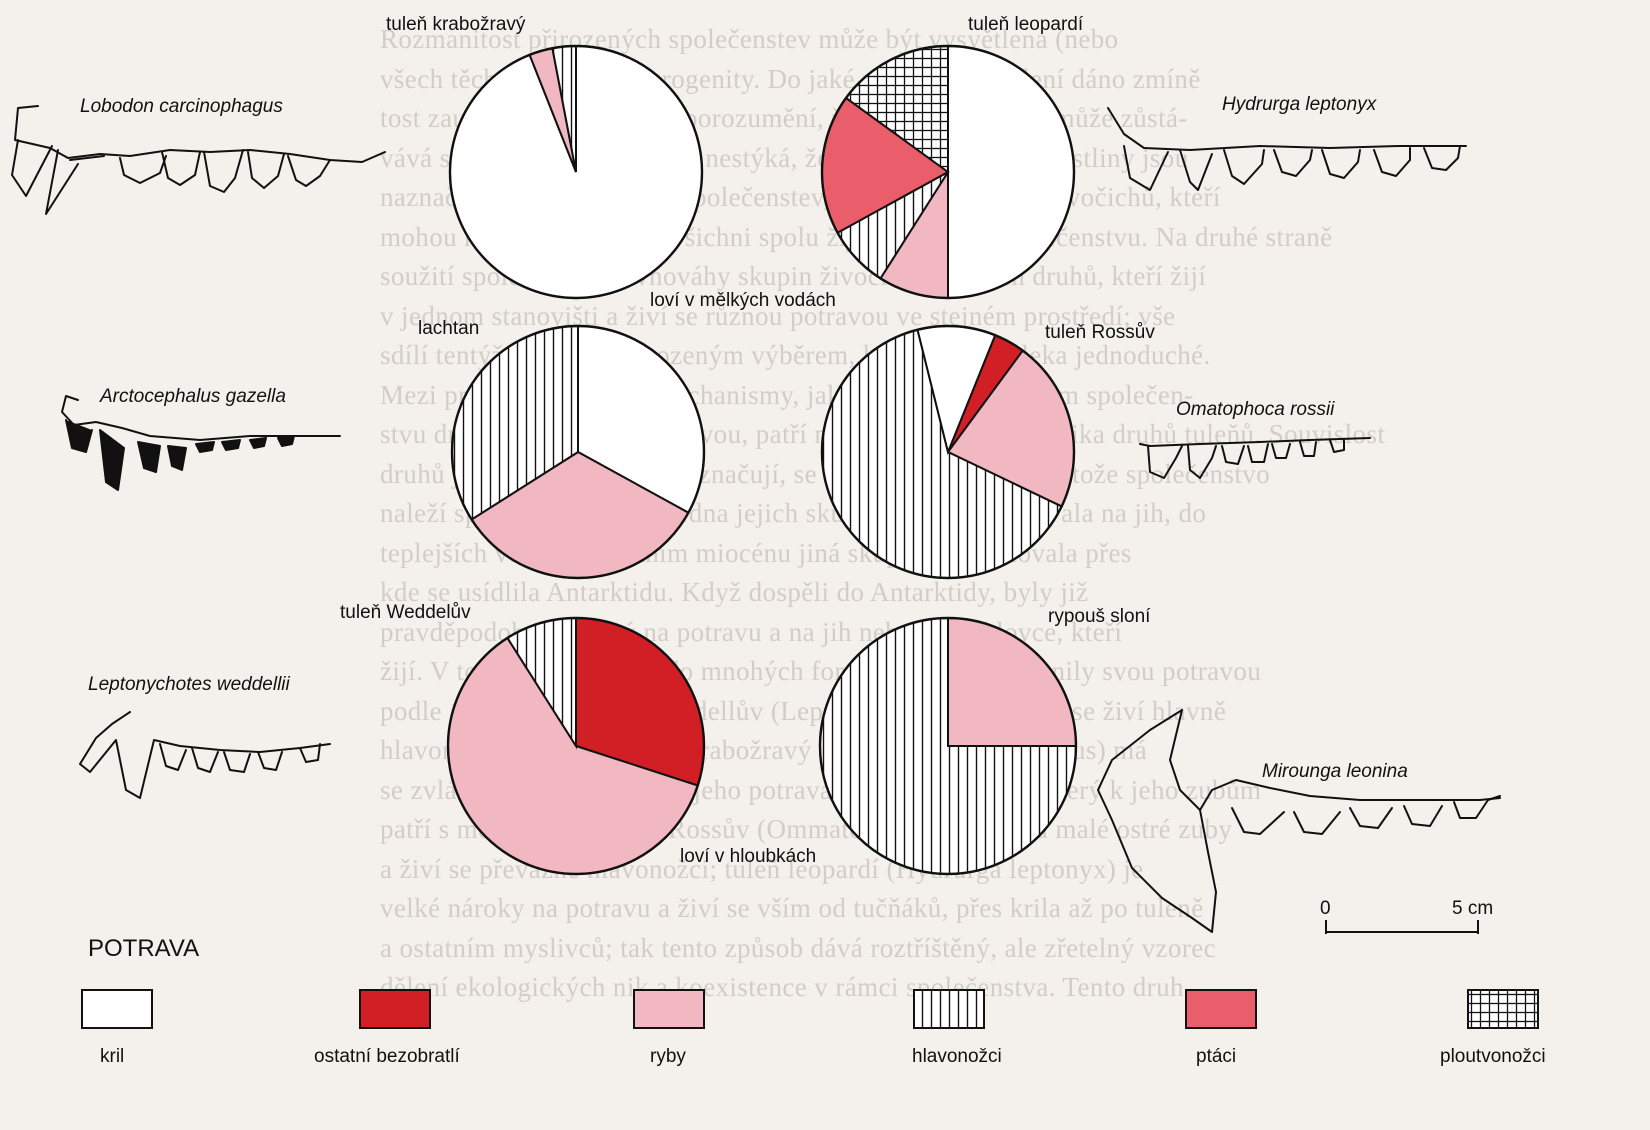 The image size is (1650, 1130). Describe the element at coordinates (181, 106) in the screenshot. I see `species-label-lobodon: Lobodon carcinophagus` at that location.